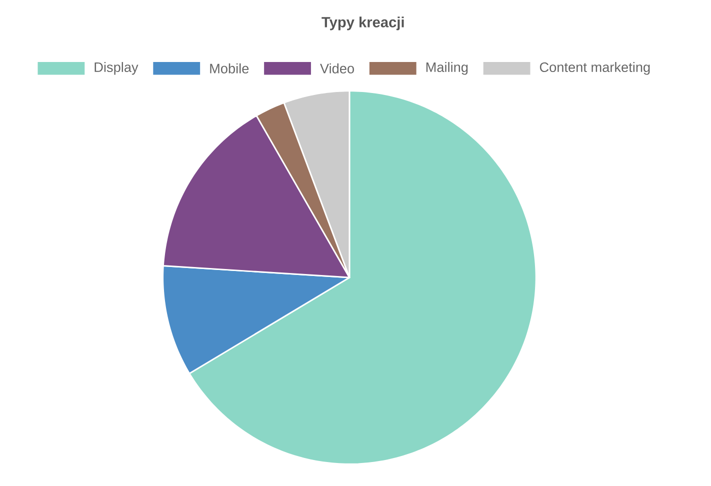  I want to click on legend-label: Video, so click(337, 69).